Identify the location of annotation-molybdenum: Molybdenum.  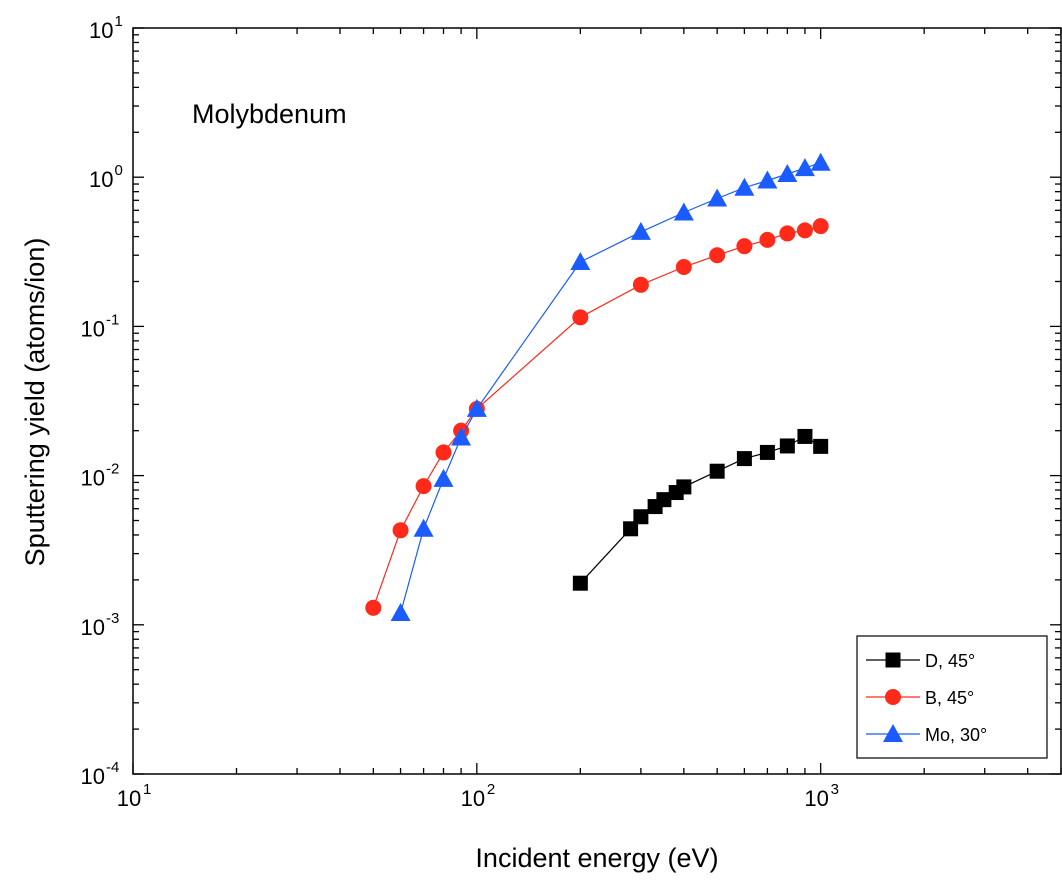
(269, 114).